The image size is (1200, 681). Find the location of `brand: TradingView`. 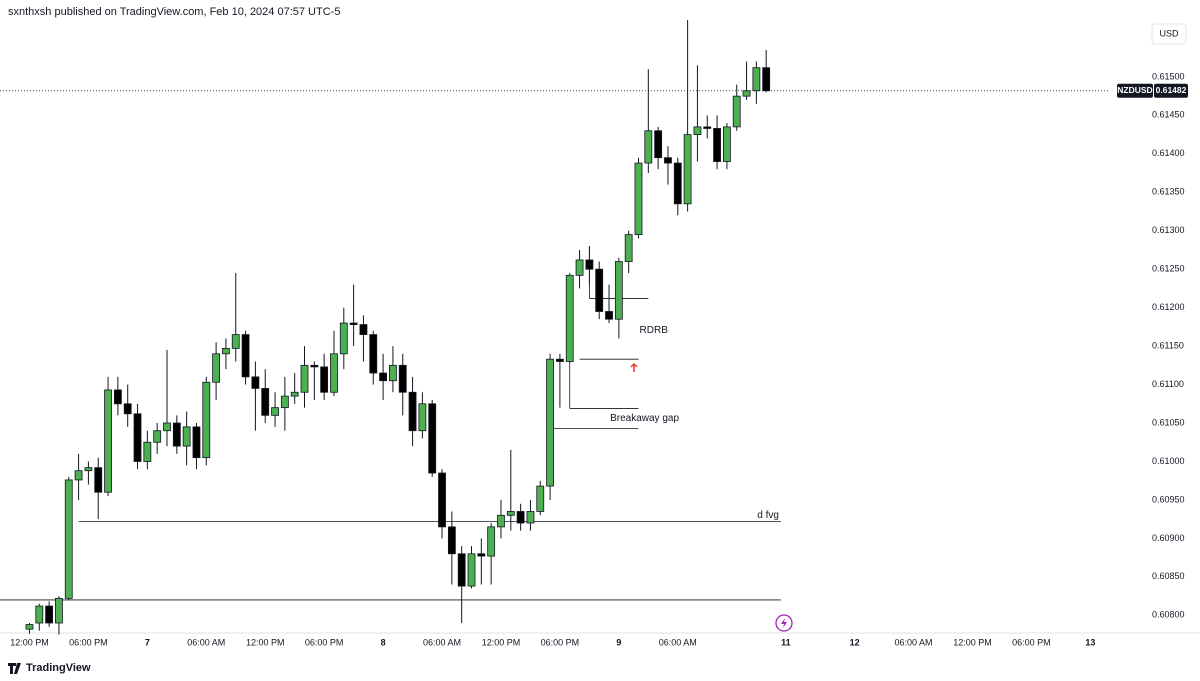

brand: TradingView is located at coordinates (58, 668).